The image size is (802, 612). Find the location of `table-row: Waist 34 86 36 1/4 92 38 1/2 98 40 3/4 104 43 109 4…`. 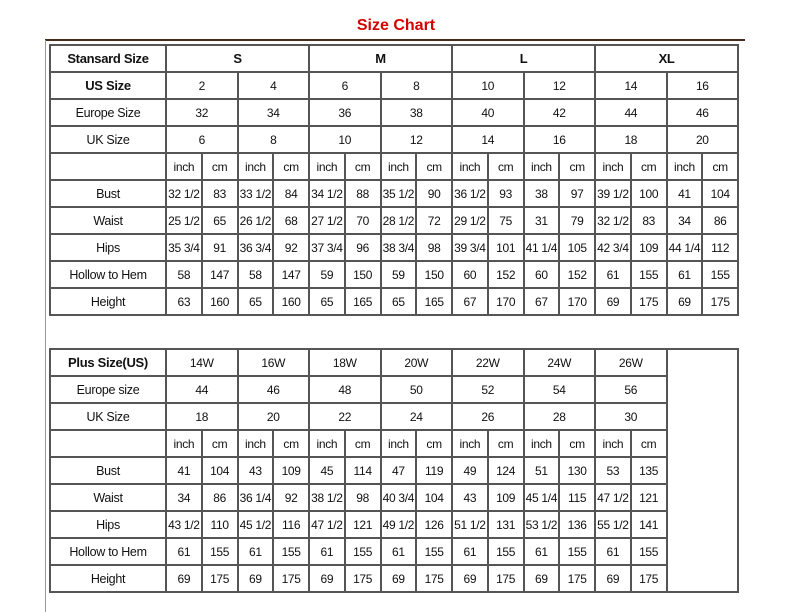

table-row: Waist 34 86 36 1/4 92 38 1/2 98 40 3/4 104 43 109 4… is located at coordinates (393, 497).